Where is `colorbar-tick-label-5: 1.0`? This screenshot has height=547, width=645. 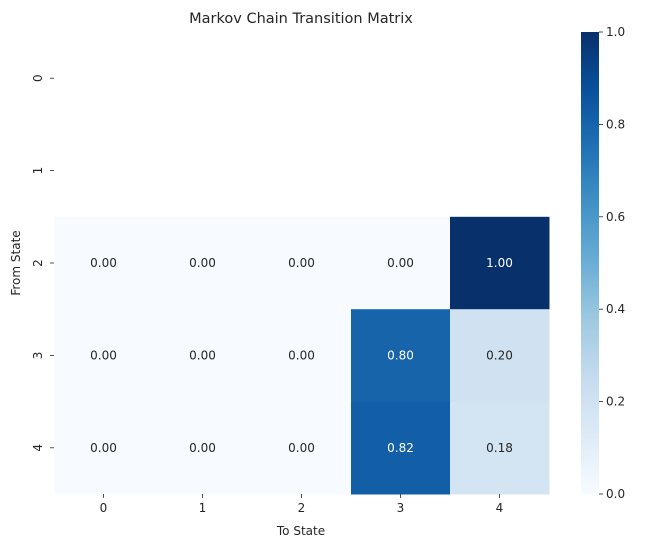 colorbar-tick-label-5: 1.0 is located at coordinates (615, 32).